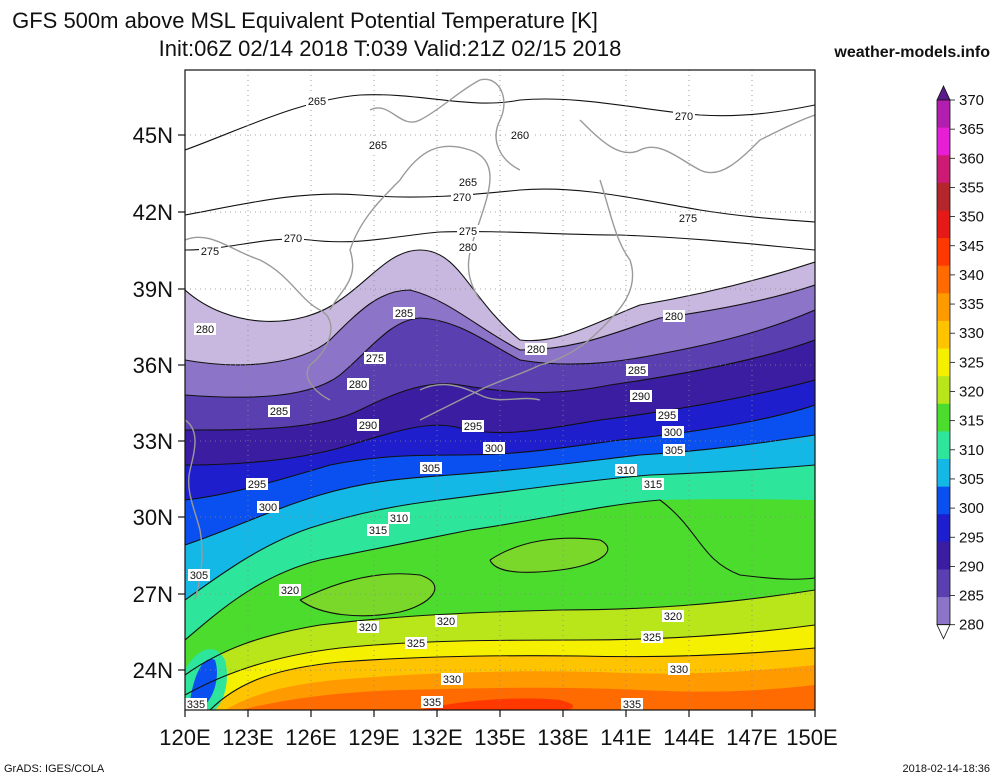 This screenshot has height=779, width=1000. Describe the element at coordinates (452, 680) in the screenshot. I see `contour-label-text: 330` at that location.